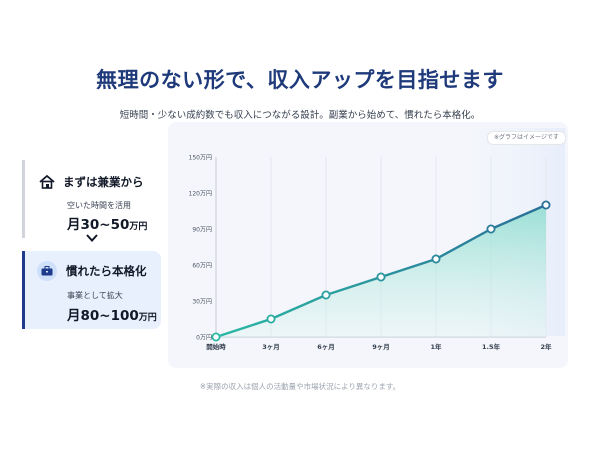  Describe the element at coordinates (271, 347) in the screenshot. I see `x-tick-label: 3ヶ月` at that location.